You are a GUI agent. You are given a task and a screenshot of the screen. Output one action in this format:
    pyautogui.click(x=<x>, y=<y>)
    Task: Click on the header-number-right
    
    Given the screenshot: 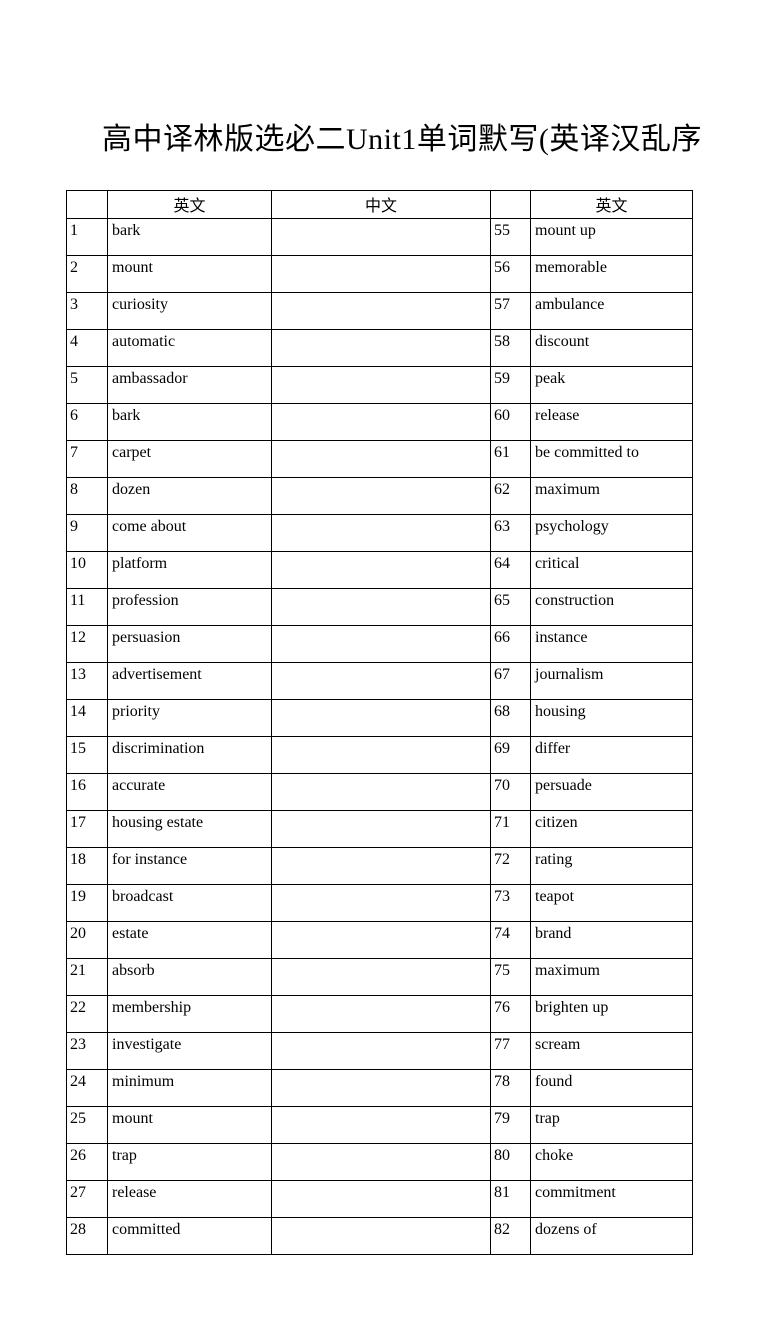 What is the action you would take?
    pyautogui.click(x=510, y=204)
    